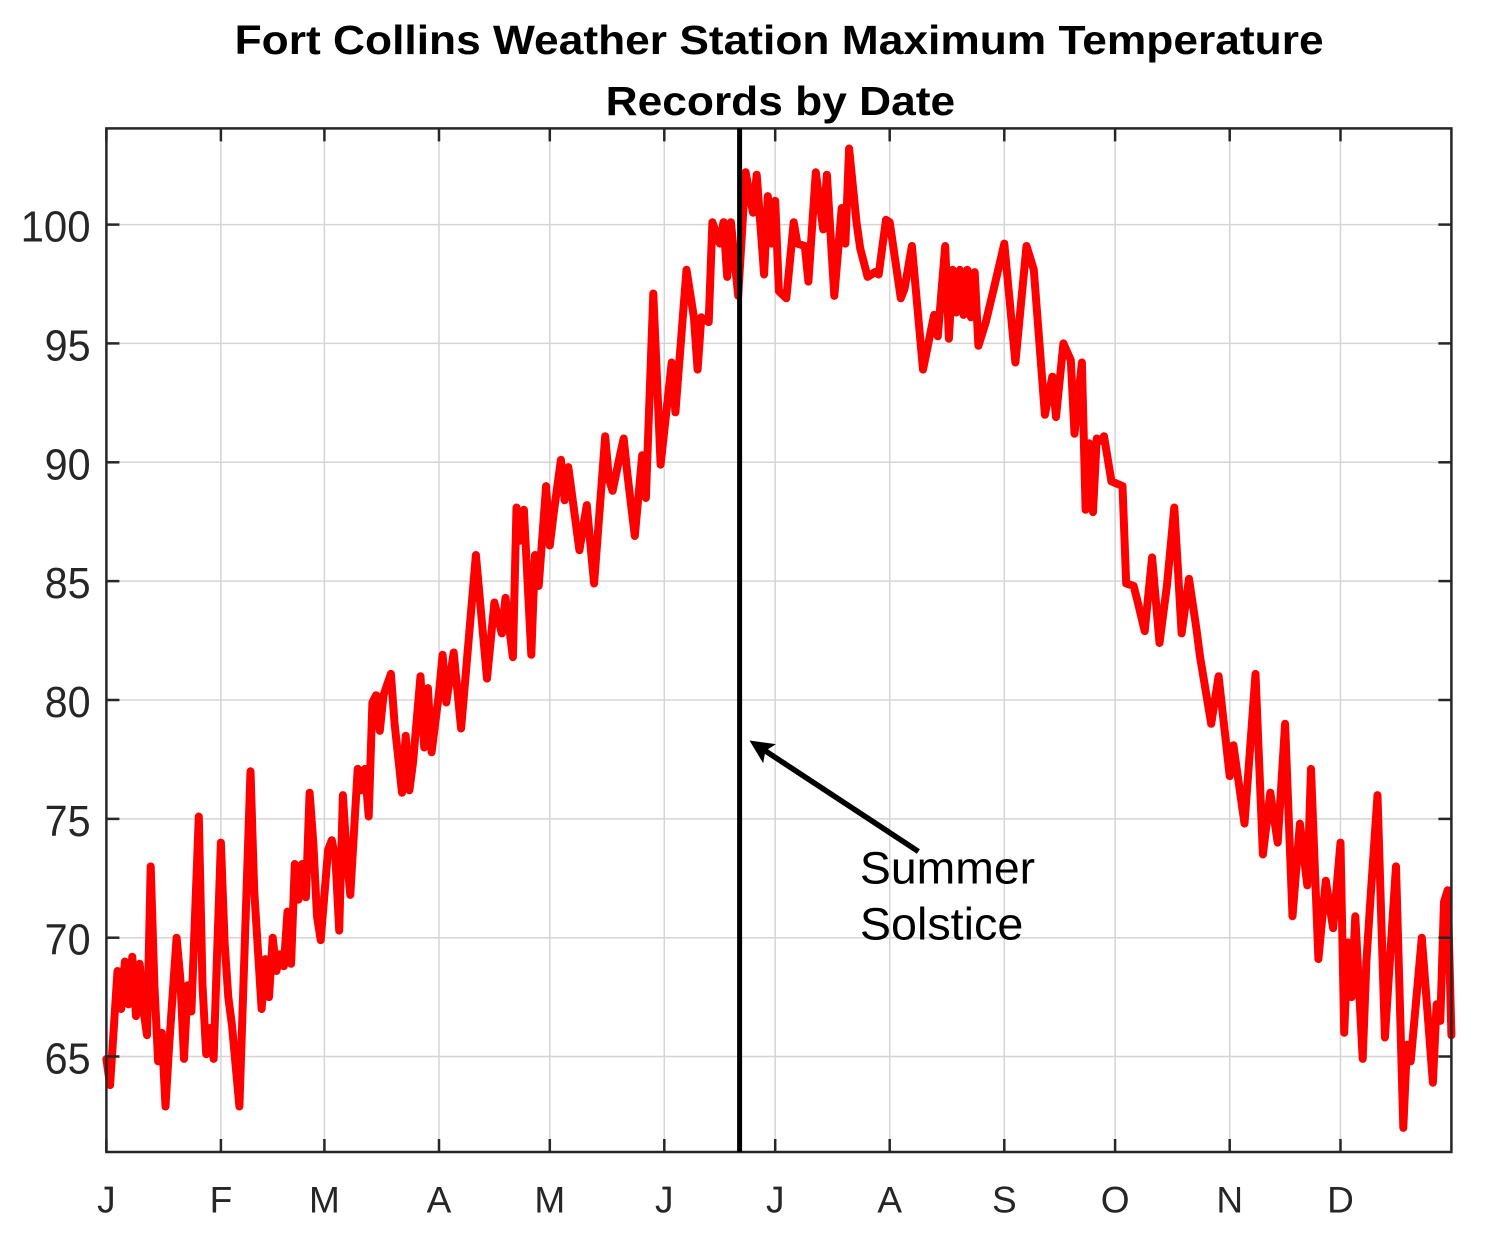 The image size is (1494, 1252). Describe the element at coordinates (221, 1200) in the screenshot. I see `svg-text: F` at that location.